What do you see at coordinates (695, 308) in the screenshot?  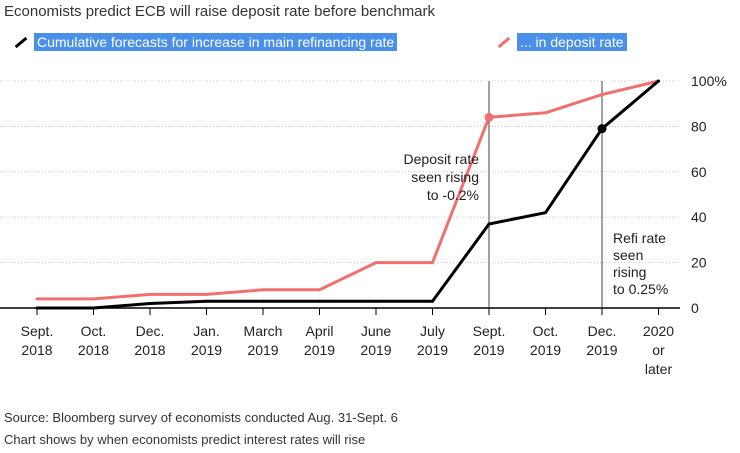 I see `y-tick-label: 0` at bounding box center [695, 308].